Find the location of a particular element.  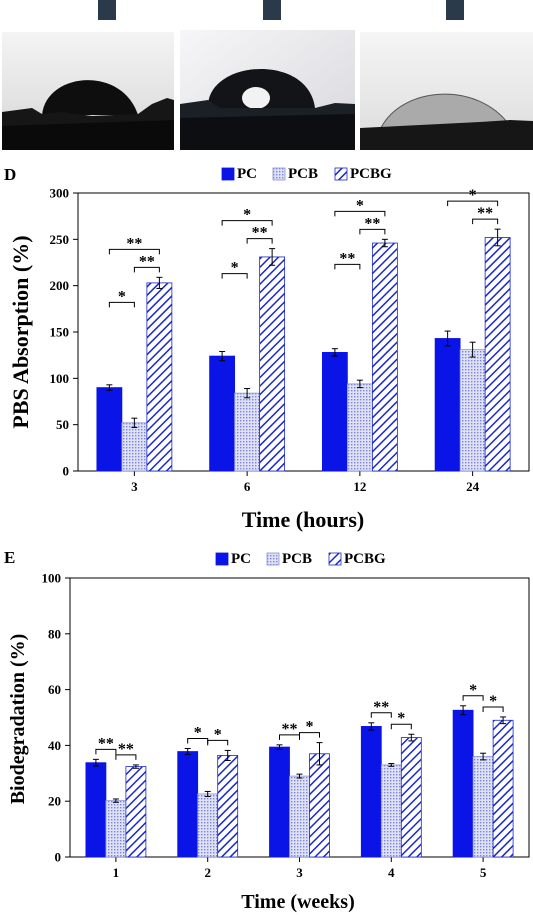

y-tick-label: 20 is located at coordinates (54, 801).